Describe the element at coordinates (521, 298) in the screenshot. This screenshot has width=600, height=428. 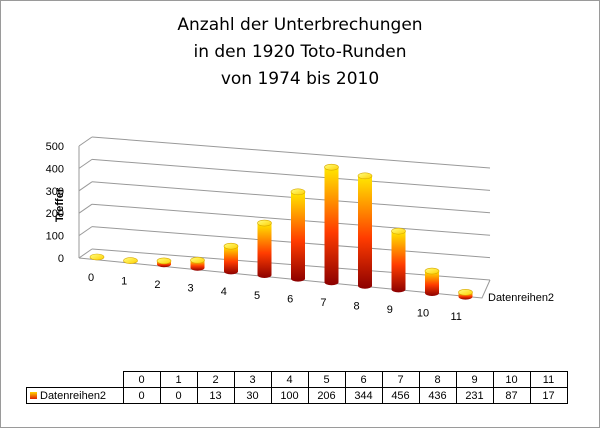
I see `depth-axis-label: Datenreihen2` at that location.